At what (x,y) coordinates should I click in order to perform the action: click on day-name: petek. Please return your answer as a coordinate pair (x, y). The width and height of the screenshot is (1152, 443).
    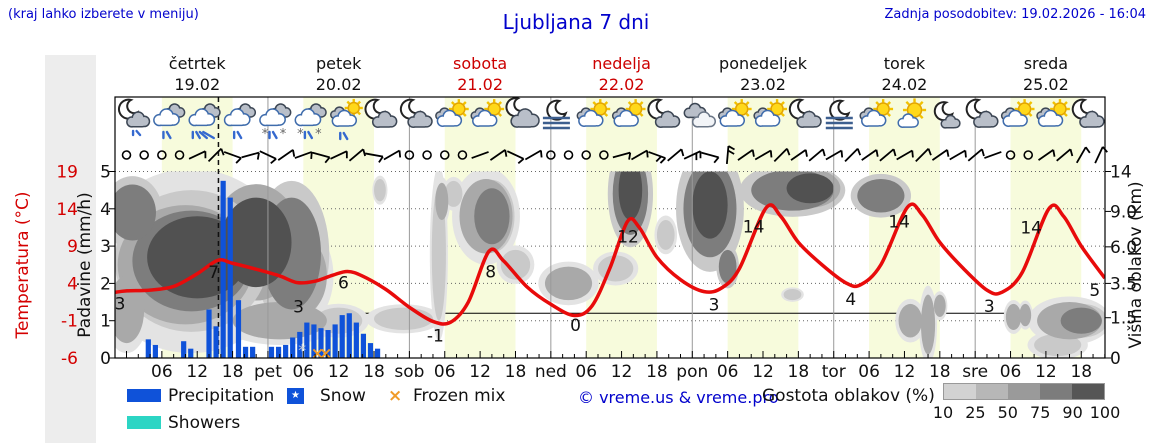
    Looking at the image, I should click on (338, 63).